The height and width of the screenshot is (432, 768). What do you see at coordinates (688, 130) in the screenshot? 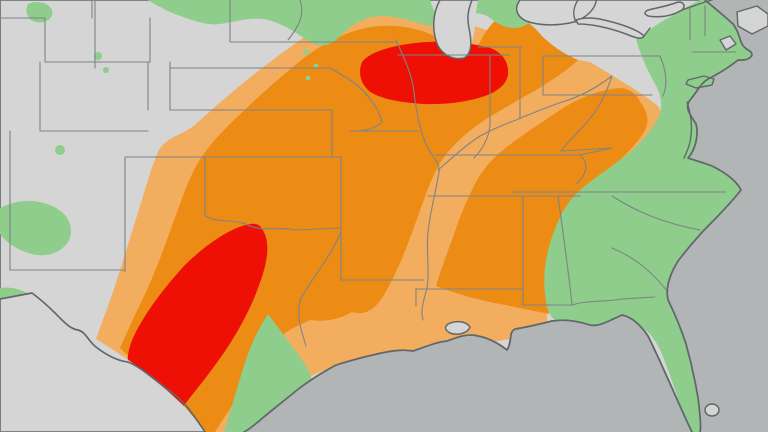
I see `chesapeake-bay` at bounding box center [688, 130].